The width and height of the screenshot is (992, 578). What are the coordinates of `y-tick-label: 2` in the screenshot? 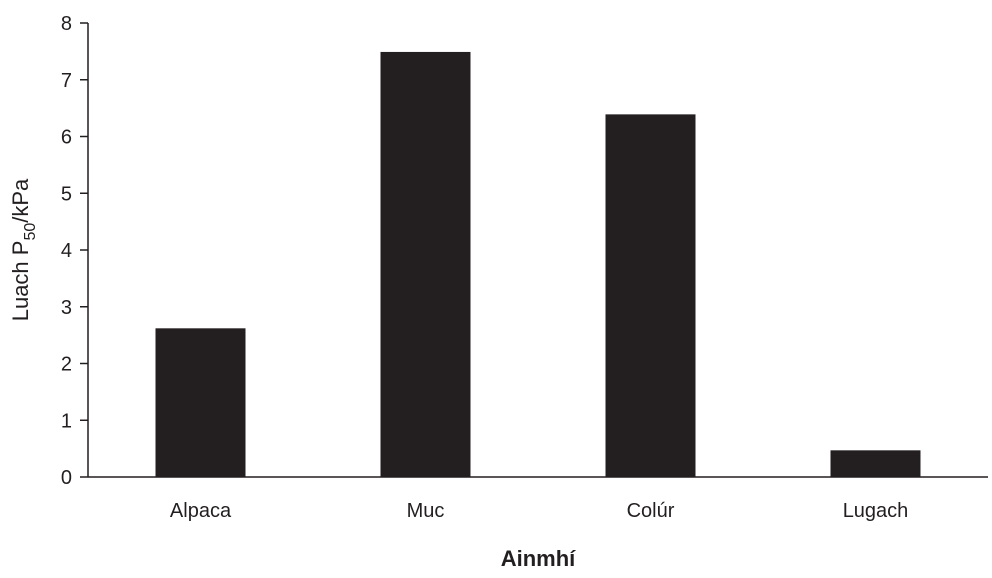 It's located at (66, 365).